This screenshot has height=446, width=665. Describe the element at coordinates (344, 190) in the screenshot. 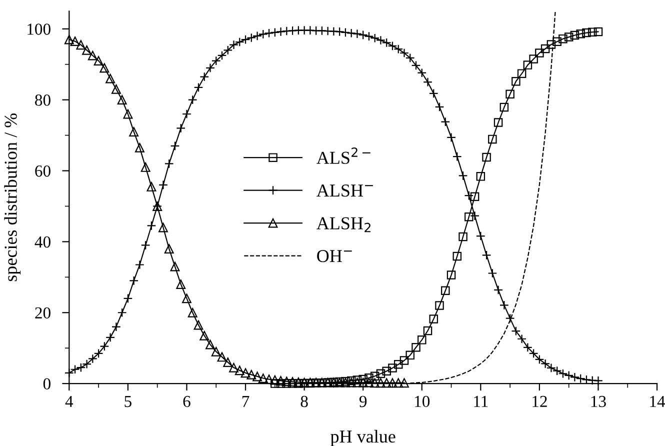

I see `legend-label: ALSH$^{−}$` at that location.